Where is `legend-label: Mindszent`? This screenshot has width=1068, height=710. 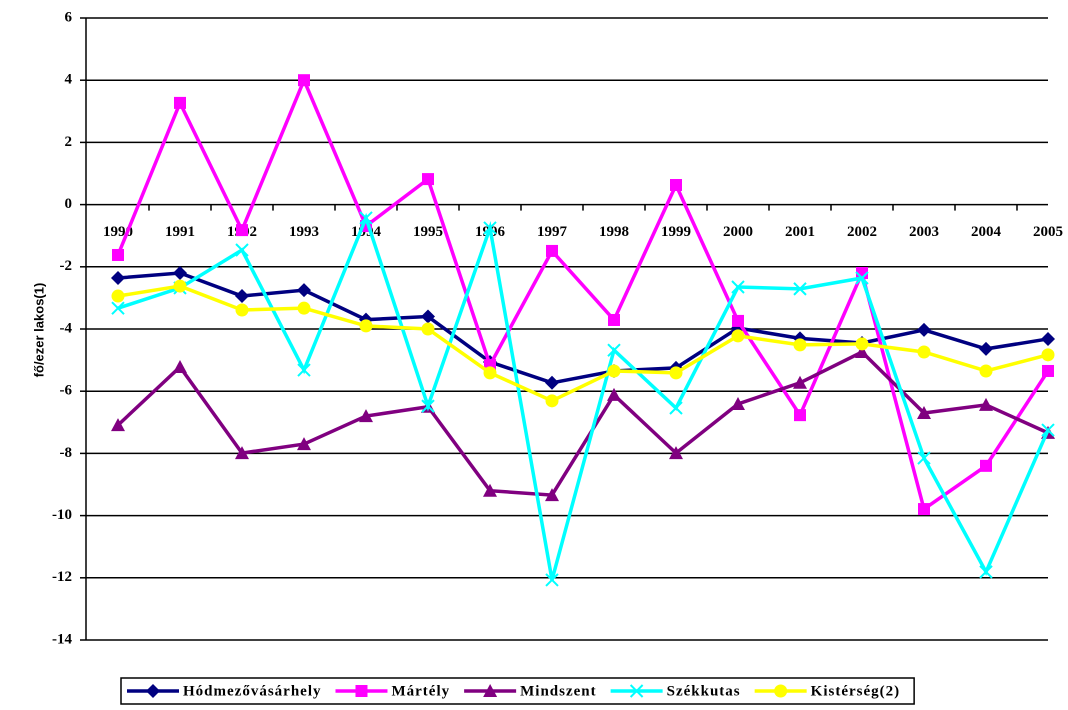
legend-label: Mindszent is located at coordinates (558, 691).